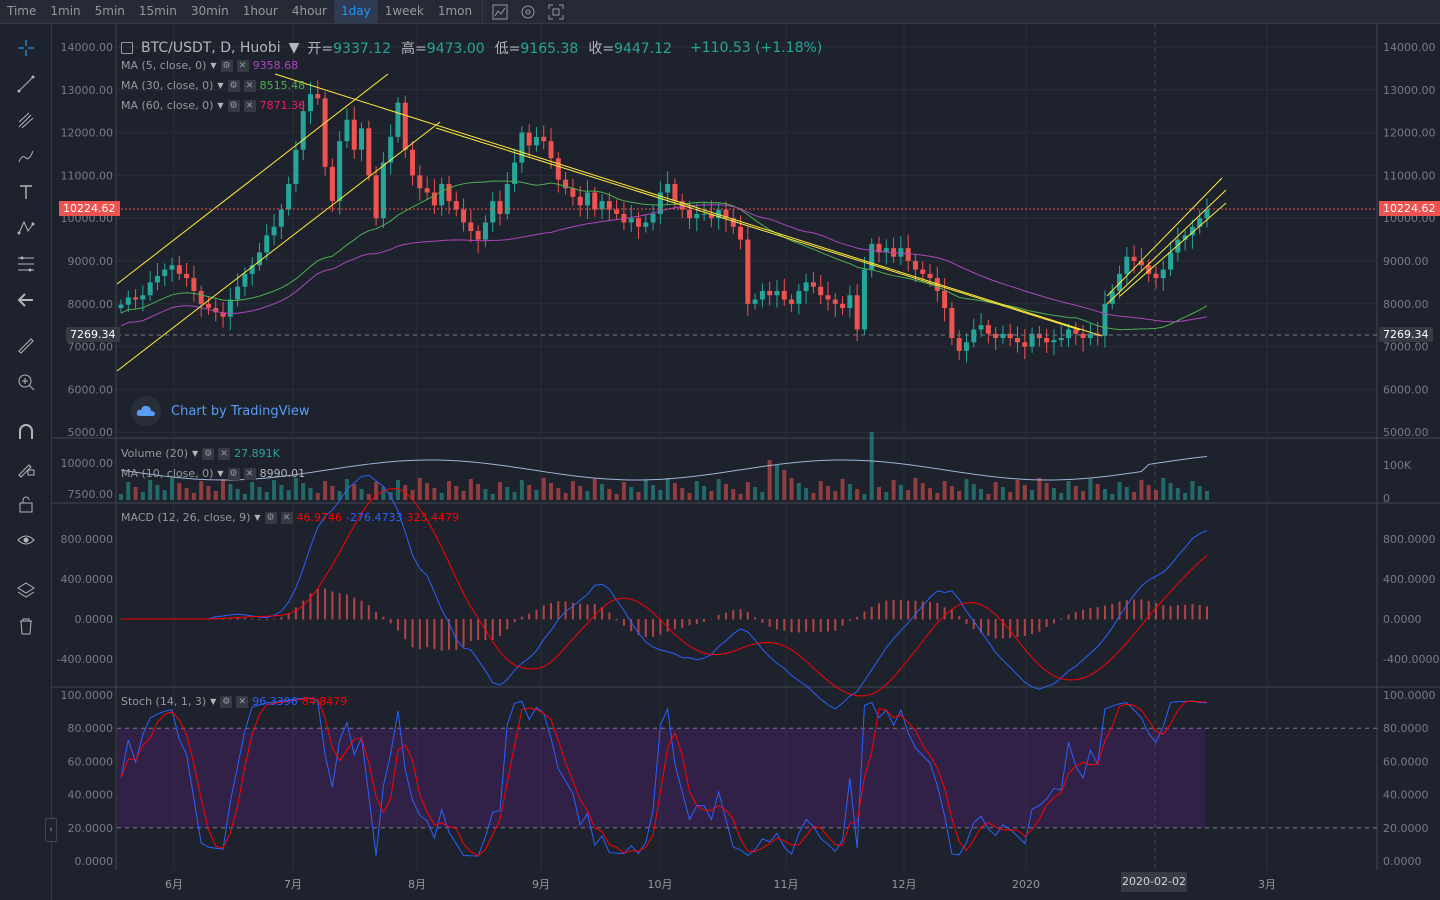  I want to click on pattern-icon, so click(26, 228).